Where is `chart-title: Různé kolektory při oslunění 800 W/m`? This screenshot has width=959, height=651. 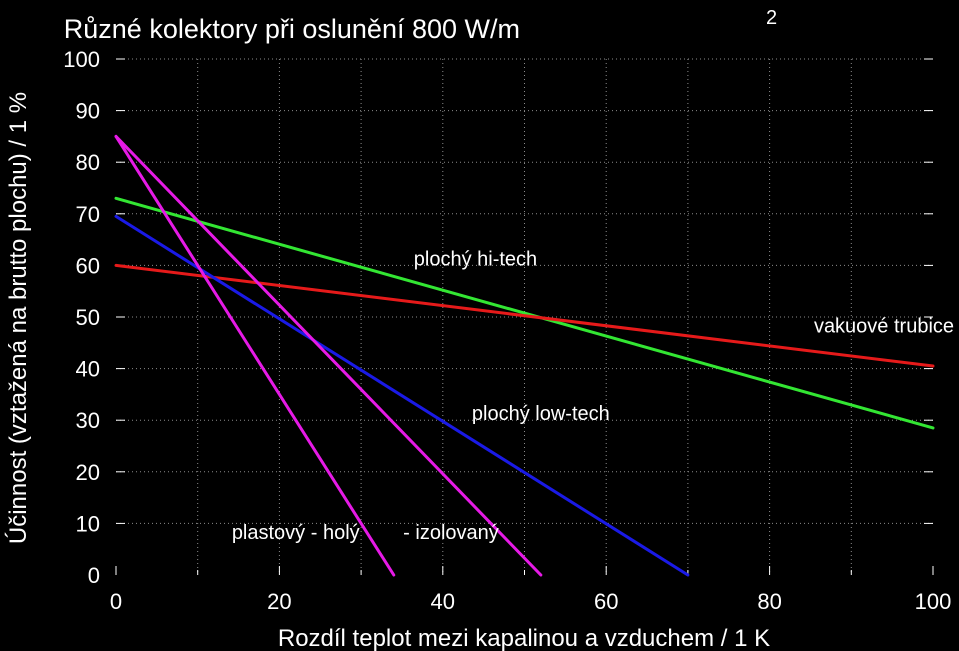 chart-title: Různé kolektory při oslunění 800 W/m is located at coordinates (292, 29).